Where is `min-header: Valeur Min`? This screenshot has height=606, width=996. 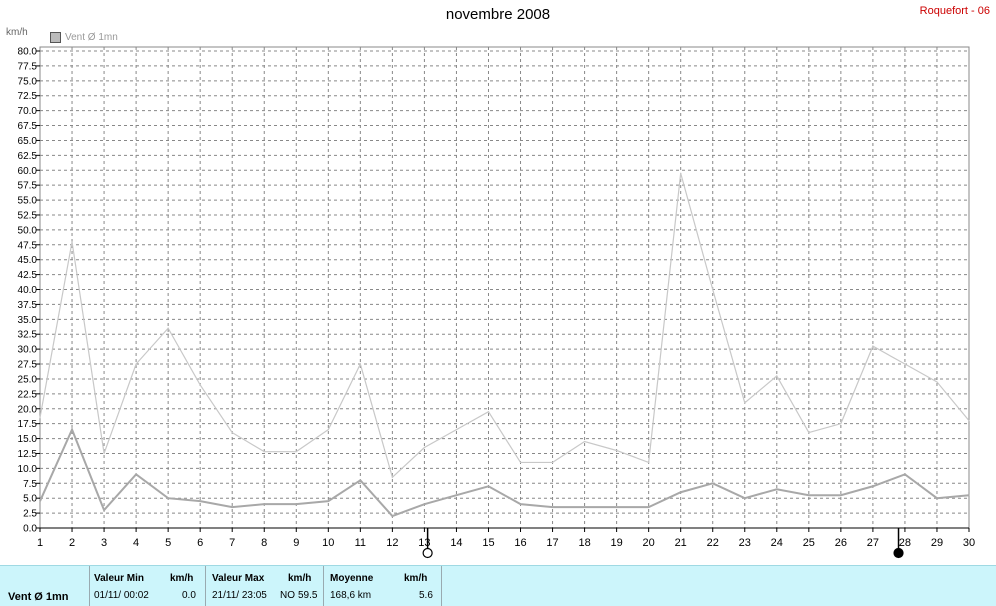
min-header: Valeur Min is located at coordinates (119, 578).